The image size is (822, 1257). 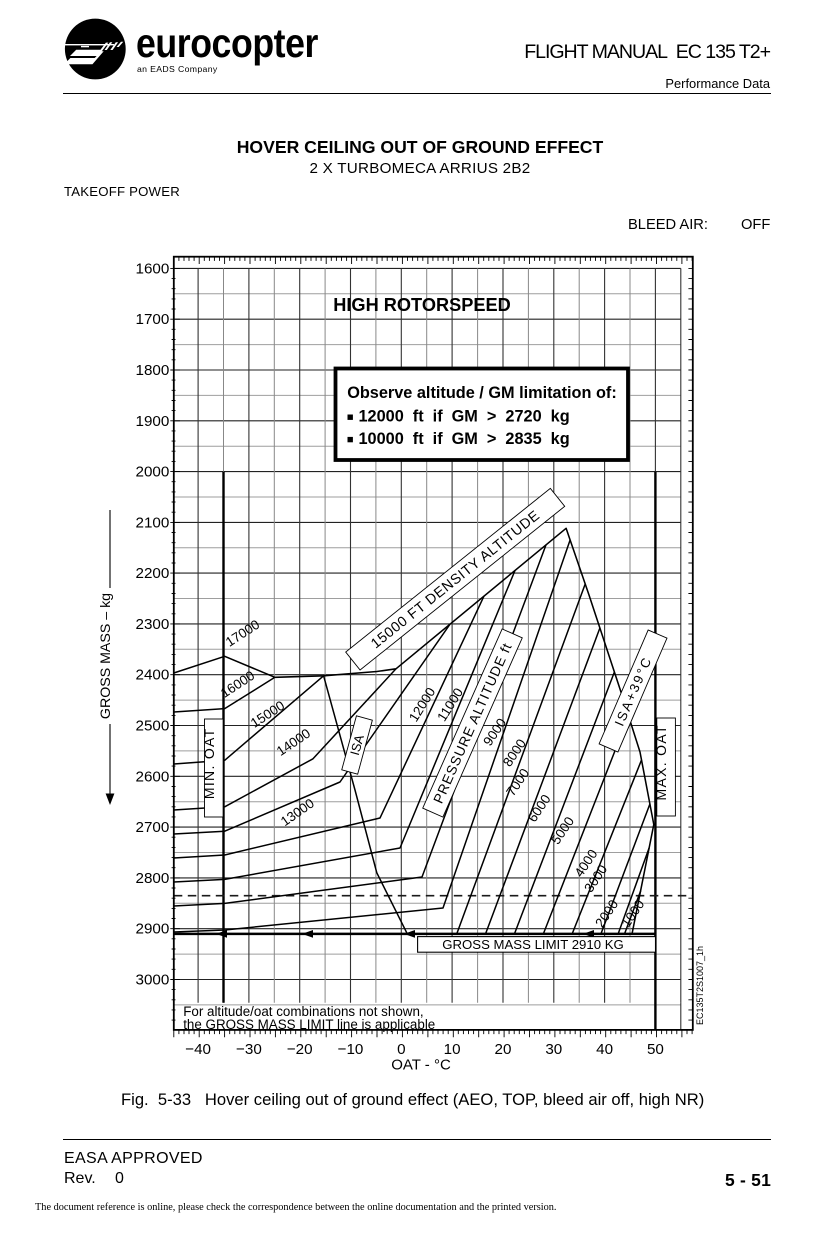 I want to click on svg-text: 10000 ft if GM > 2835 kg, so click(x=464, y=439).